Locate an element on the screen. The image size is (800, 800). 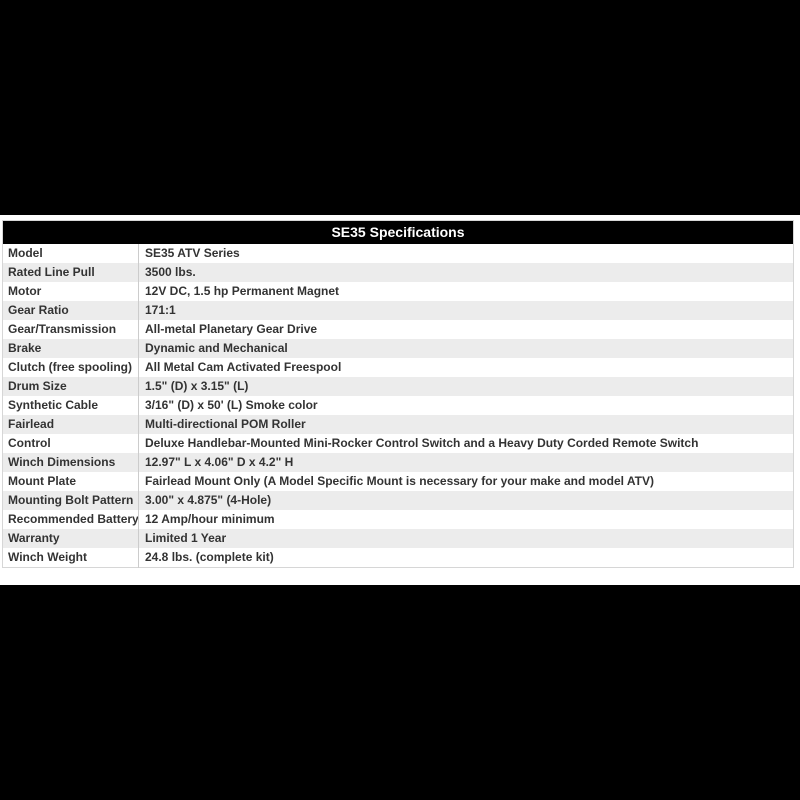
table-title: SE35 Specifications is located at coordinates (398, 232).